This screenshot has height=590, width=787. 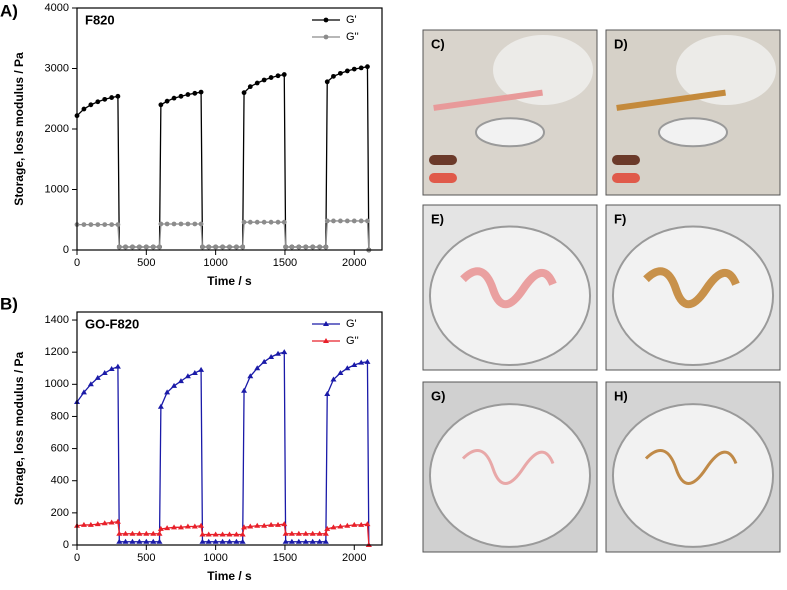 What do you see at coordinates (437, 218) in the screenshot?
I see `photo-label: E)` at bounding box center [437, 218].